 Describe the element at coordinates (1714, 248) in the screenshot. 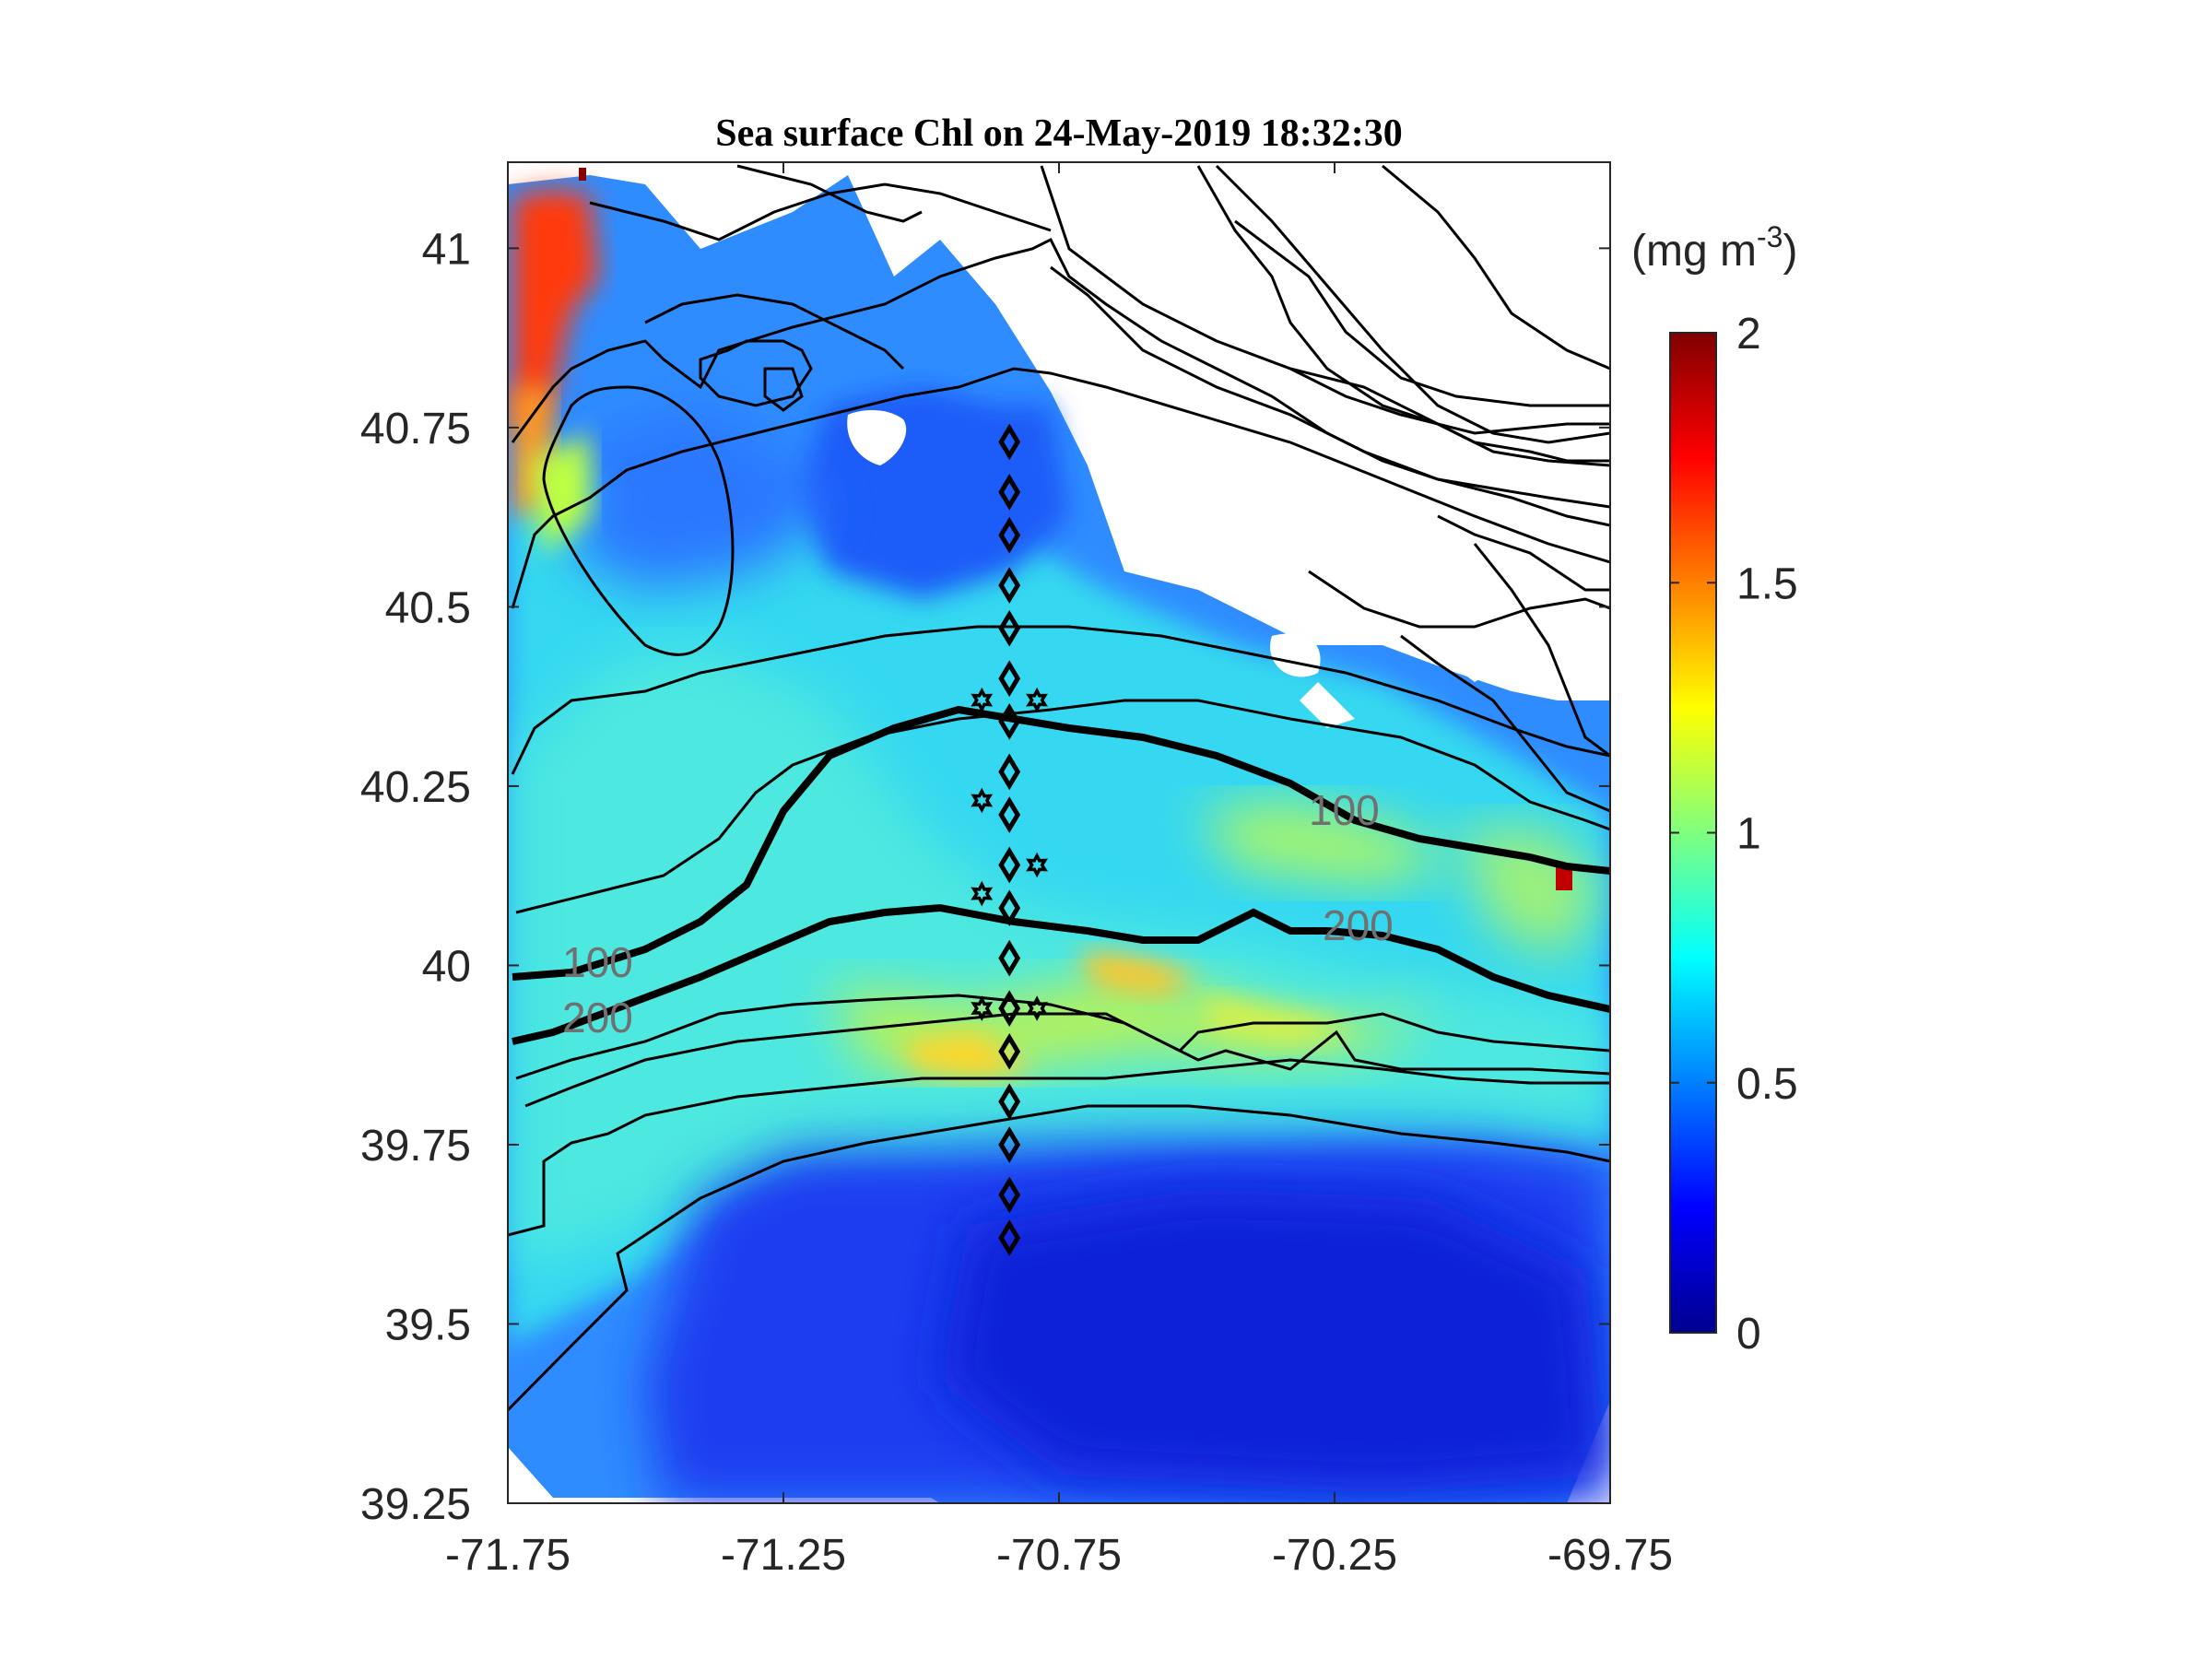

I see `colorbar-unit-label: (mg m-3)` at that location.